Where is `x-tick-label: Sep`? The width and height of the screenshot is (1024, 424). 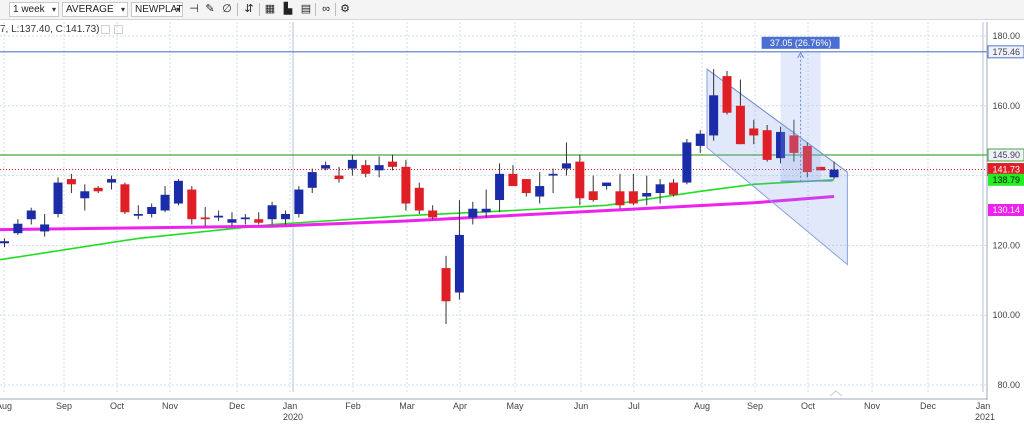 x-tick-label: Sep is located at coordinates (64, 406).